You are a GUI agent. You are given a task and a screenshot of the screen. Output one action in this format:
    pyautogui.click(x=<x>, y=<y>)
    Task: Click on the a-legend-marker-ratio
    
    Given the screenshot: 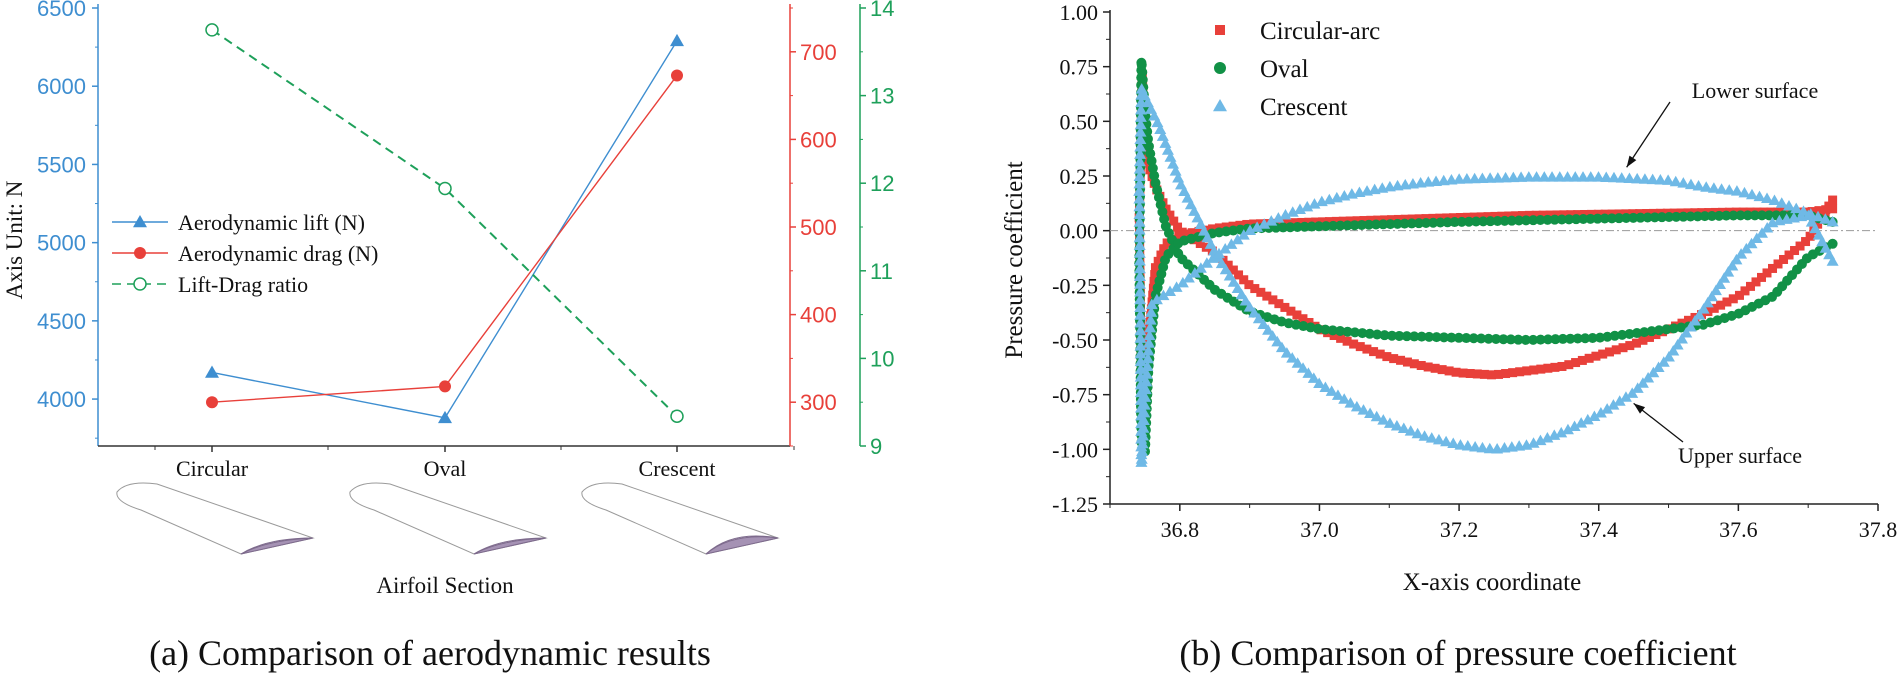 What is the action you would take?
    pyautogui.click(x=140, y=284)
    